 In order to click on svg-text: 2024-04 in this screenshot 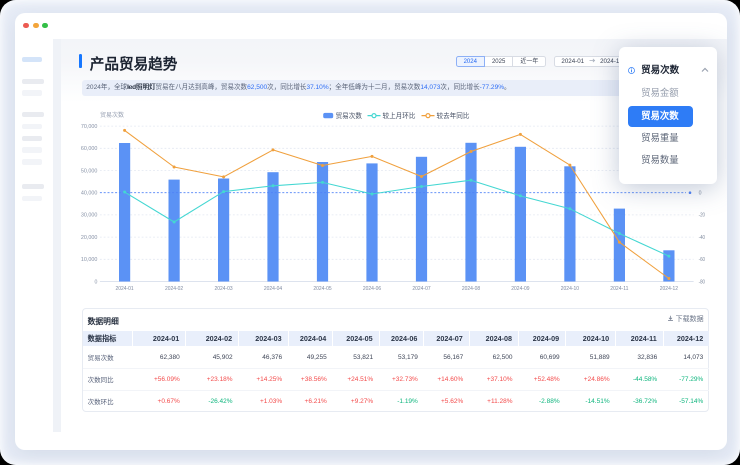, I will do `click(273, 289)`.